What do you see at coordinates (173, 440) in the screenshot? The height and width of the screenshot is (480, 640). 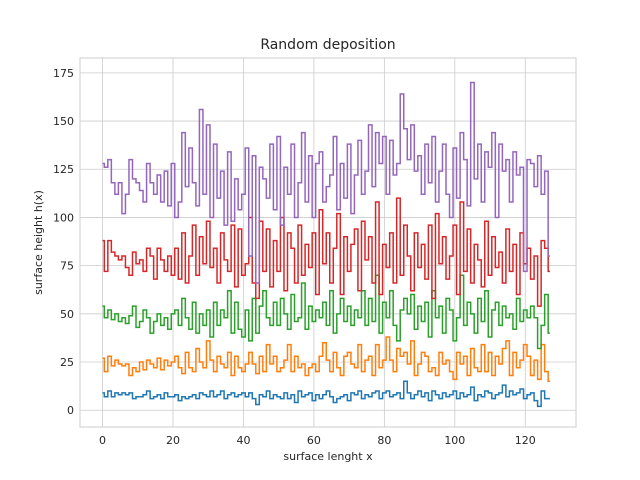 I see `x-tick-label: 20` at bounding box center [173, 440].